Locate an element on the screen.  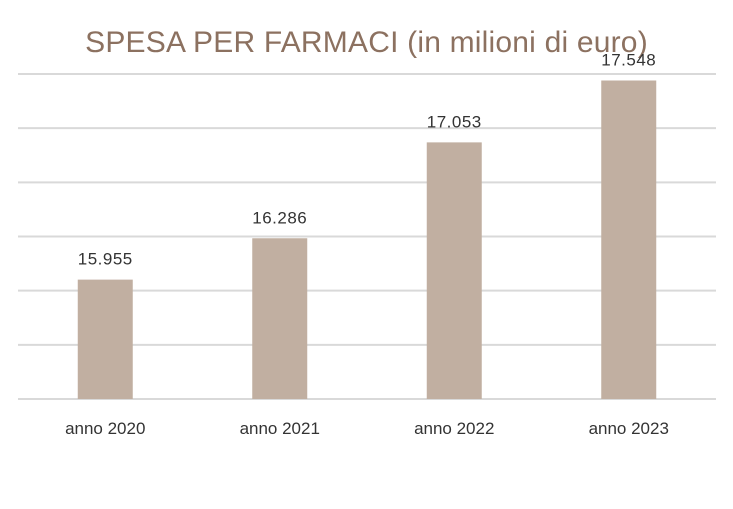
bar-anno-2023 is located at coordinates (629, 239).